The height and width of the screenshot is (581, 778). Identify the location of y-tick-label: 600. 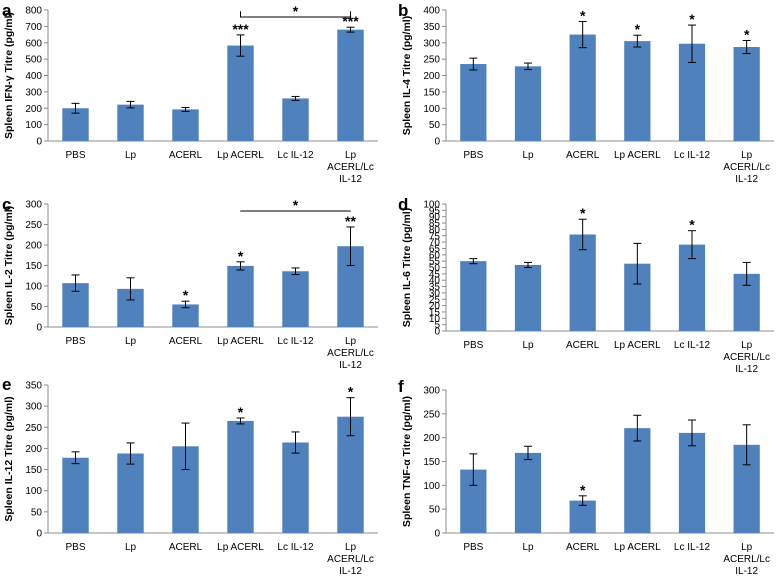
(33, 43).